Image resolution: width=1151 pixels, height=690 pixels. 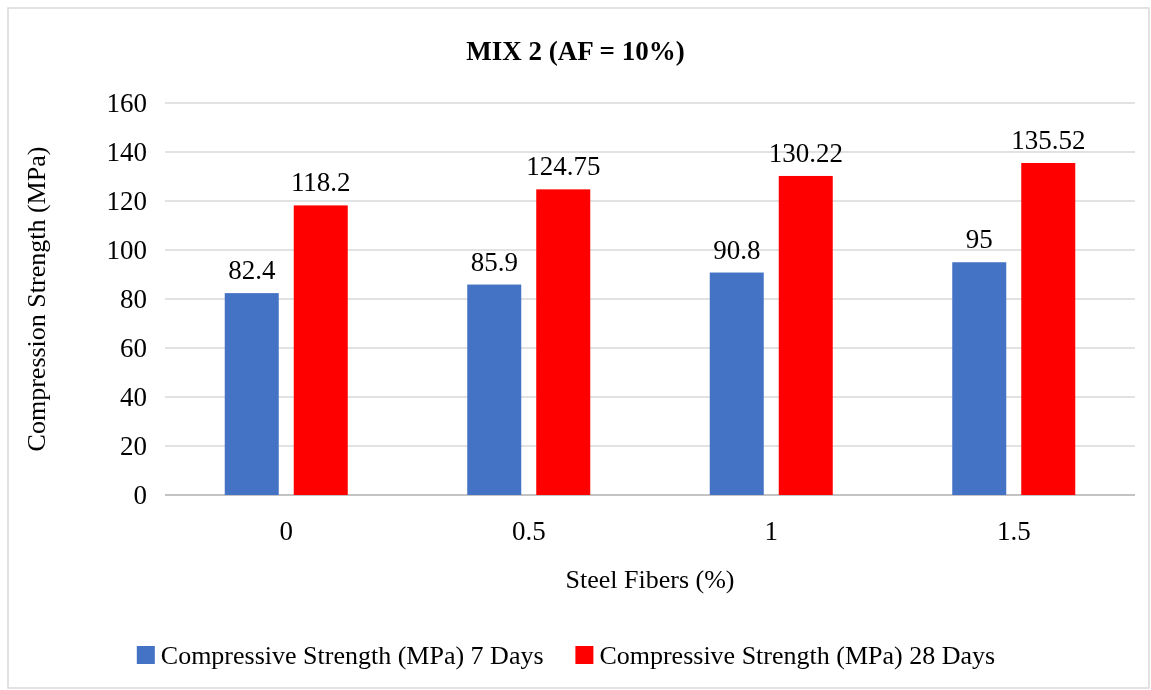 I want to click on data-label: 85.9, so click(x=494, y=261).